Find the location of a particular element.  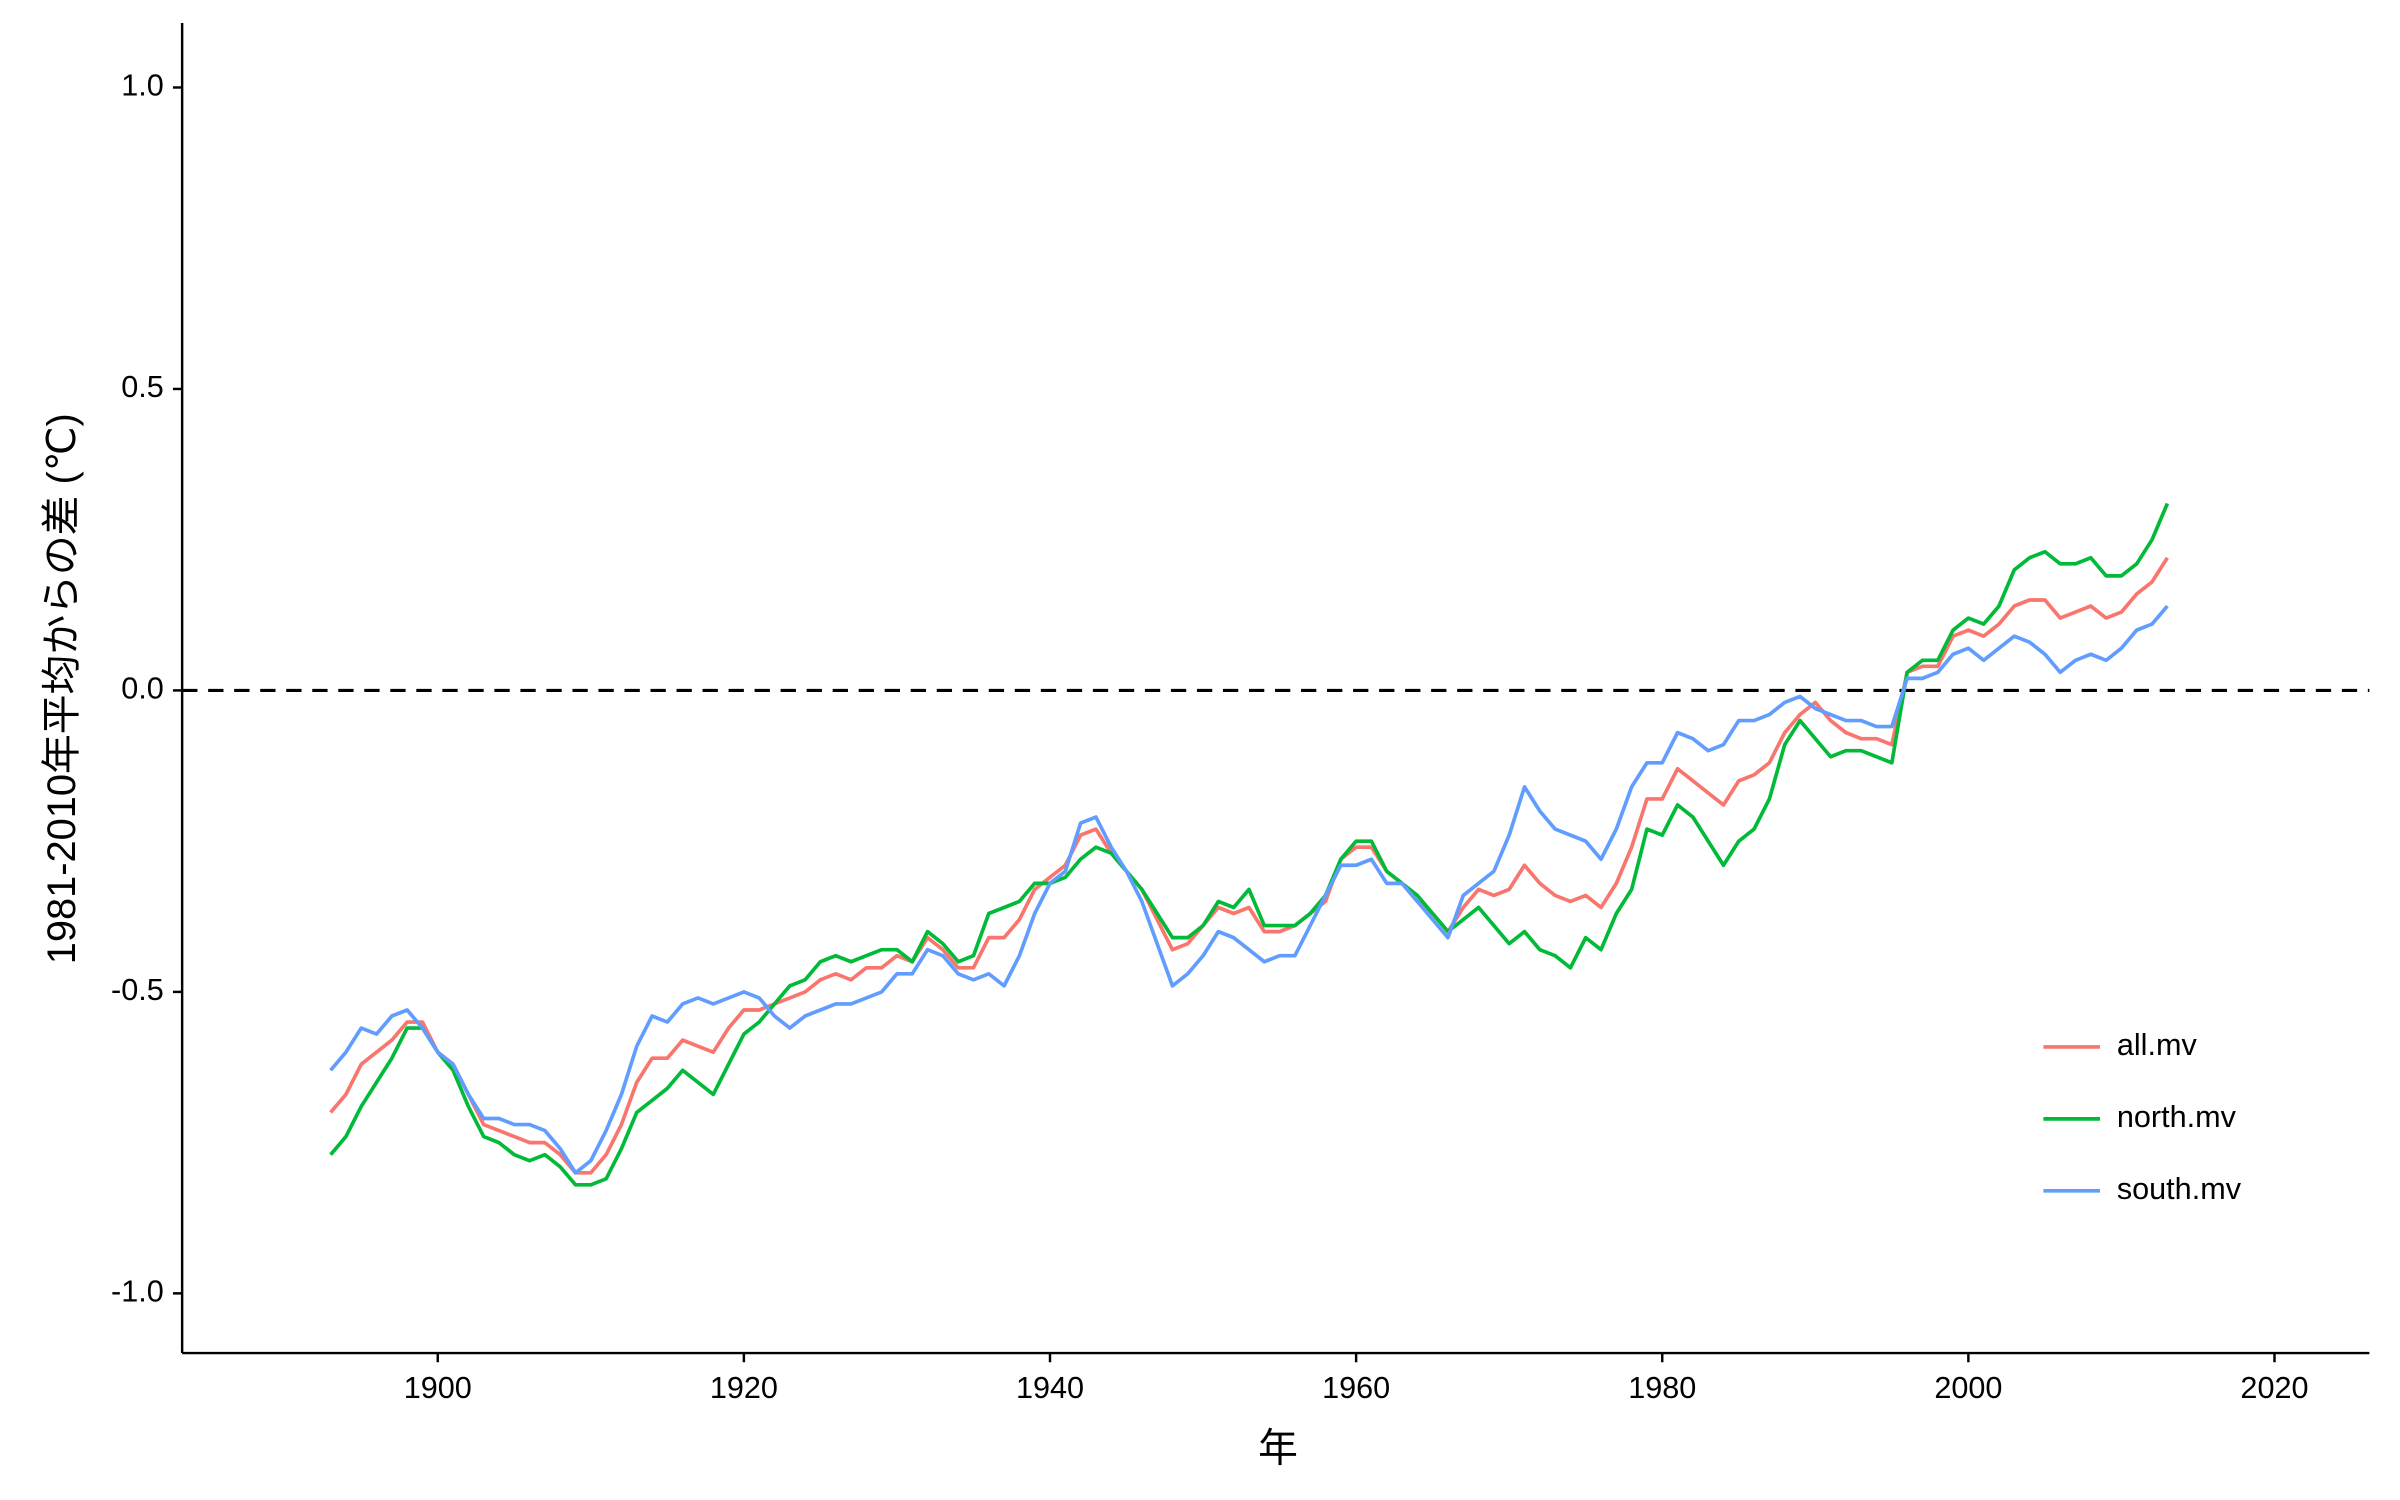

x-axis-title: 年 is located at coordinates (1278, 1449).